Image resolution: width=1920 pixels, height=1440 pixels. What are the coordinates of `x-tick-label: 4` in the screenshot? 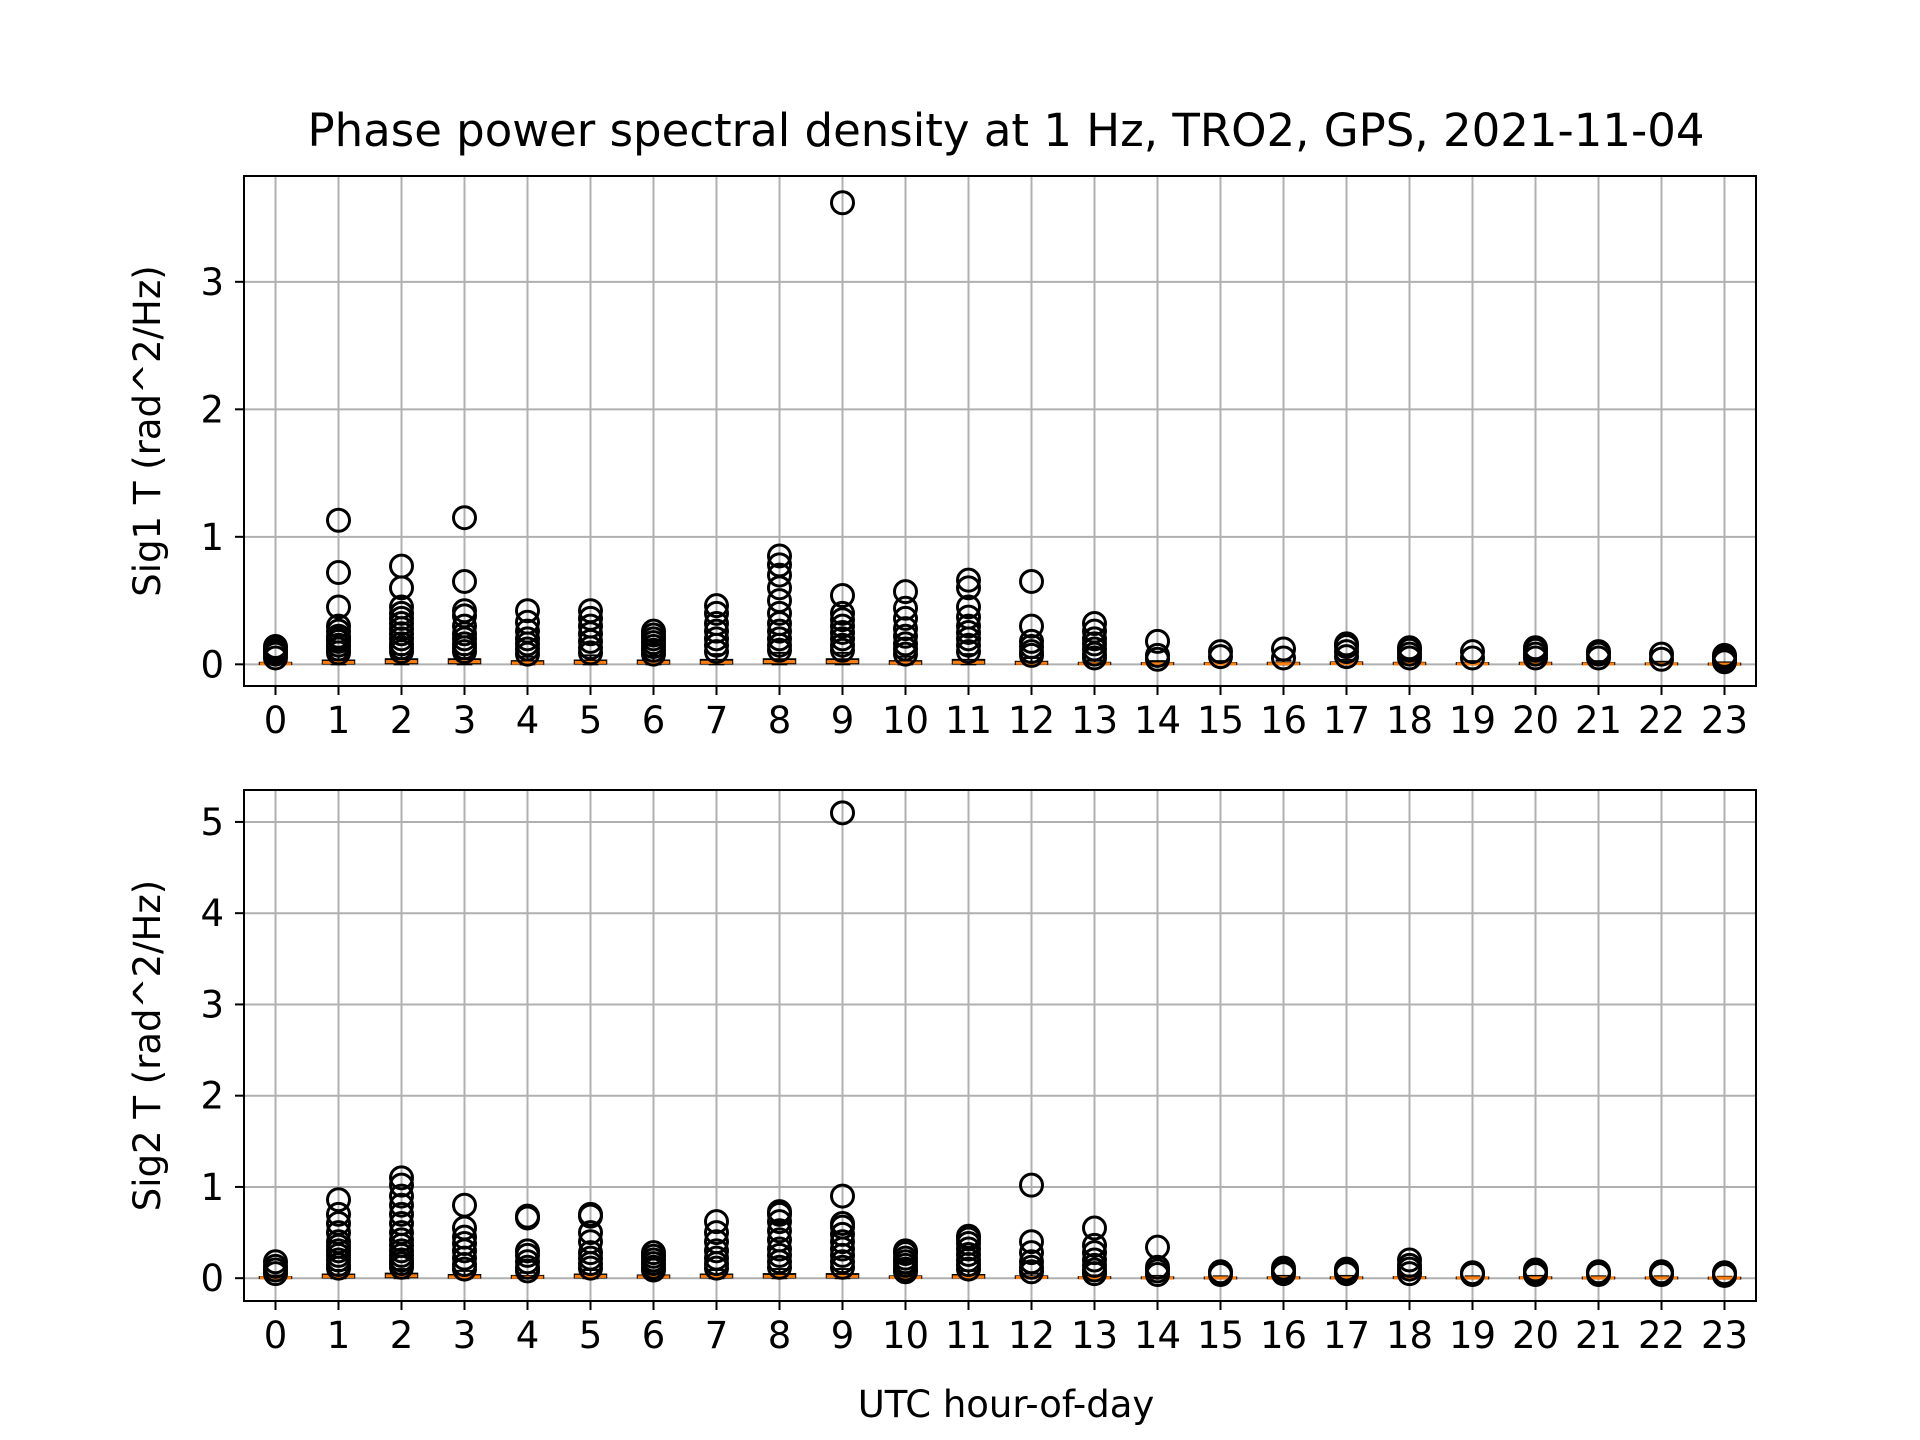 It's located at (528, 1335).